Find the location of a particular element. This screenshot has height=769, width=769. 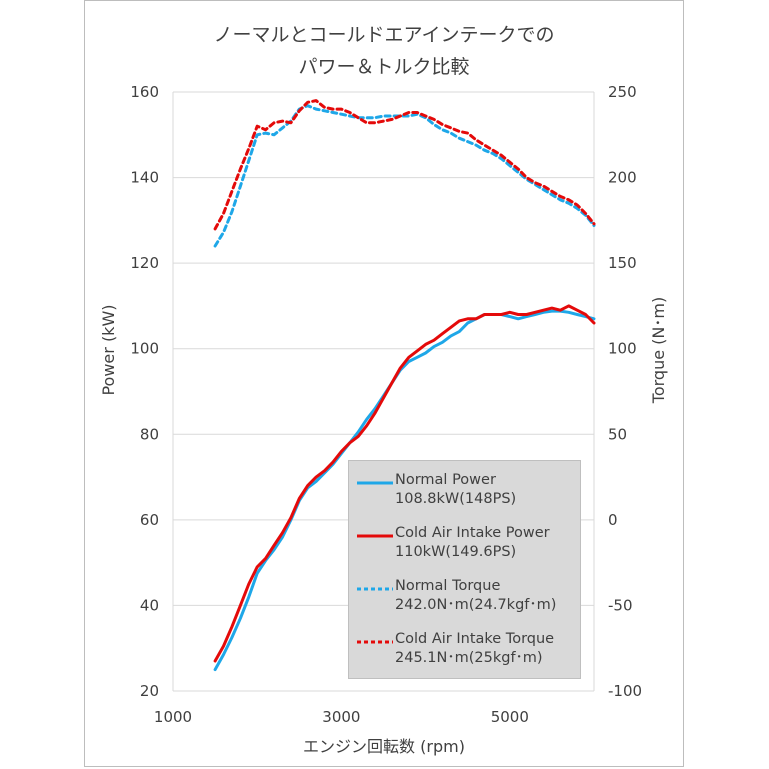

legend-sublabel: 110kW(149.6PS) is located at coordinates (456, 552).